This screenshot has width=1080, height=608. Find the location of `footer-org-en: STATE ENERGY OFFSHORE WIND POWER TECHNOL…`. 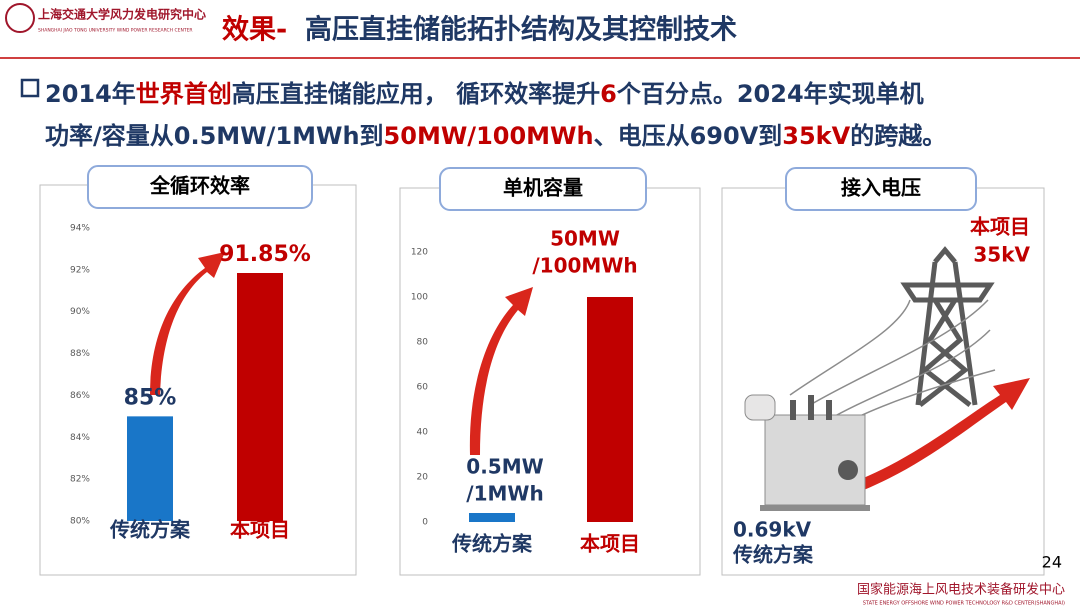

footer-org-en: STATE ENERGY OFFSHORE WIND POWER TECHNOL… is located at coordinates (964, 604).